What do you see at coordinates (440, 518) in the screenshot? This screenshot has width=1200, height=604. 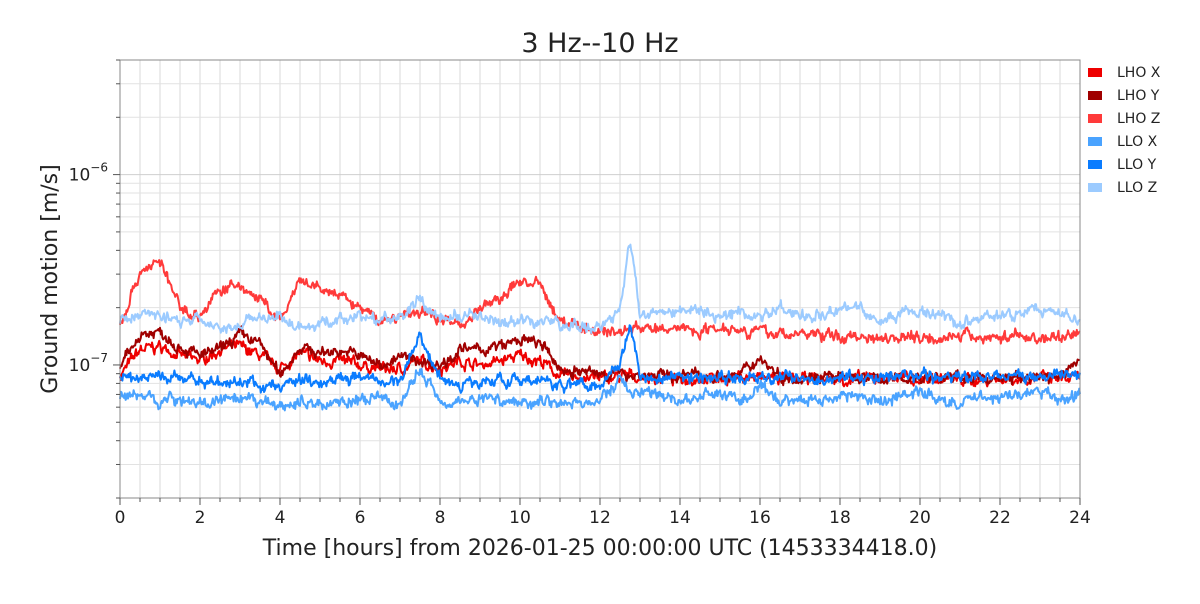 I see `x-tick-label: 8` at bounding box center [440, 518].